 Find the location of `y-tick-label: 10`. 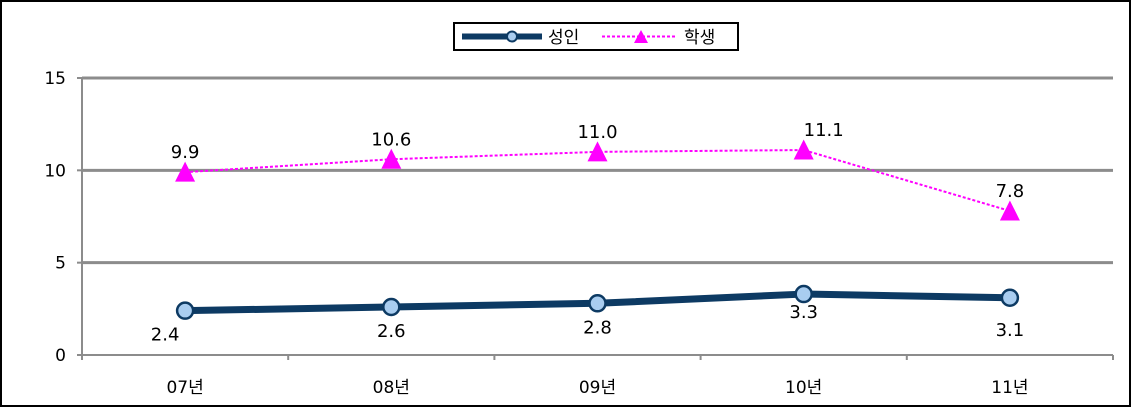

y-tick-label: 10 is located at coordinates (55, 171).